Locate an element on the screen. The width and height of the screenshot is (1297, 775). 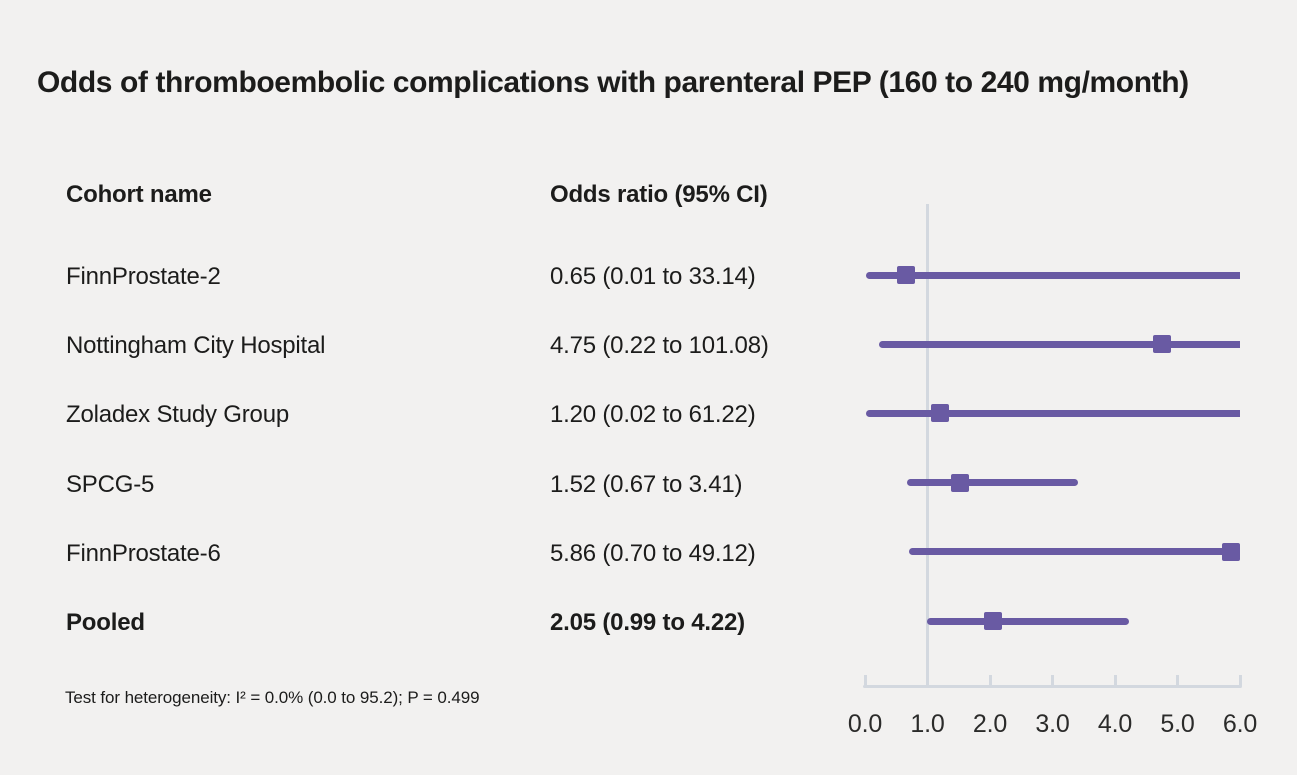
x-axis-tick-label: 5.0 is located at coordinates (1177, 724).